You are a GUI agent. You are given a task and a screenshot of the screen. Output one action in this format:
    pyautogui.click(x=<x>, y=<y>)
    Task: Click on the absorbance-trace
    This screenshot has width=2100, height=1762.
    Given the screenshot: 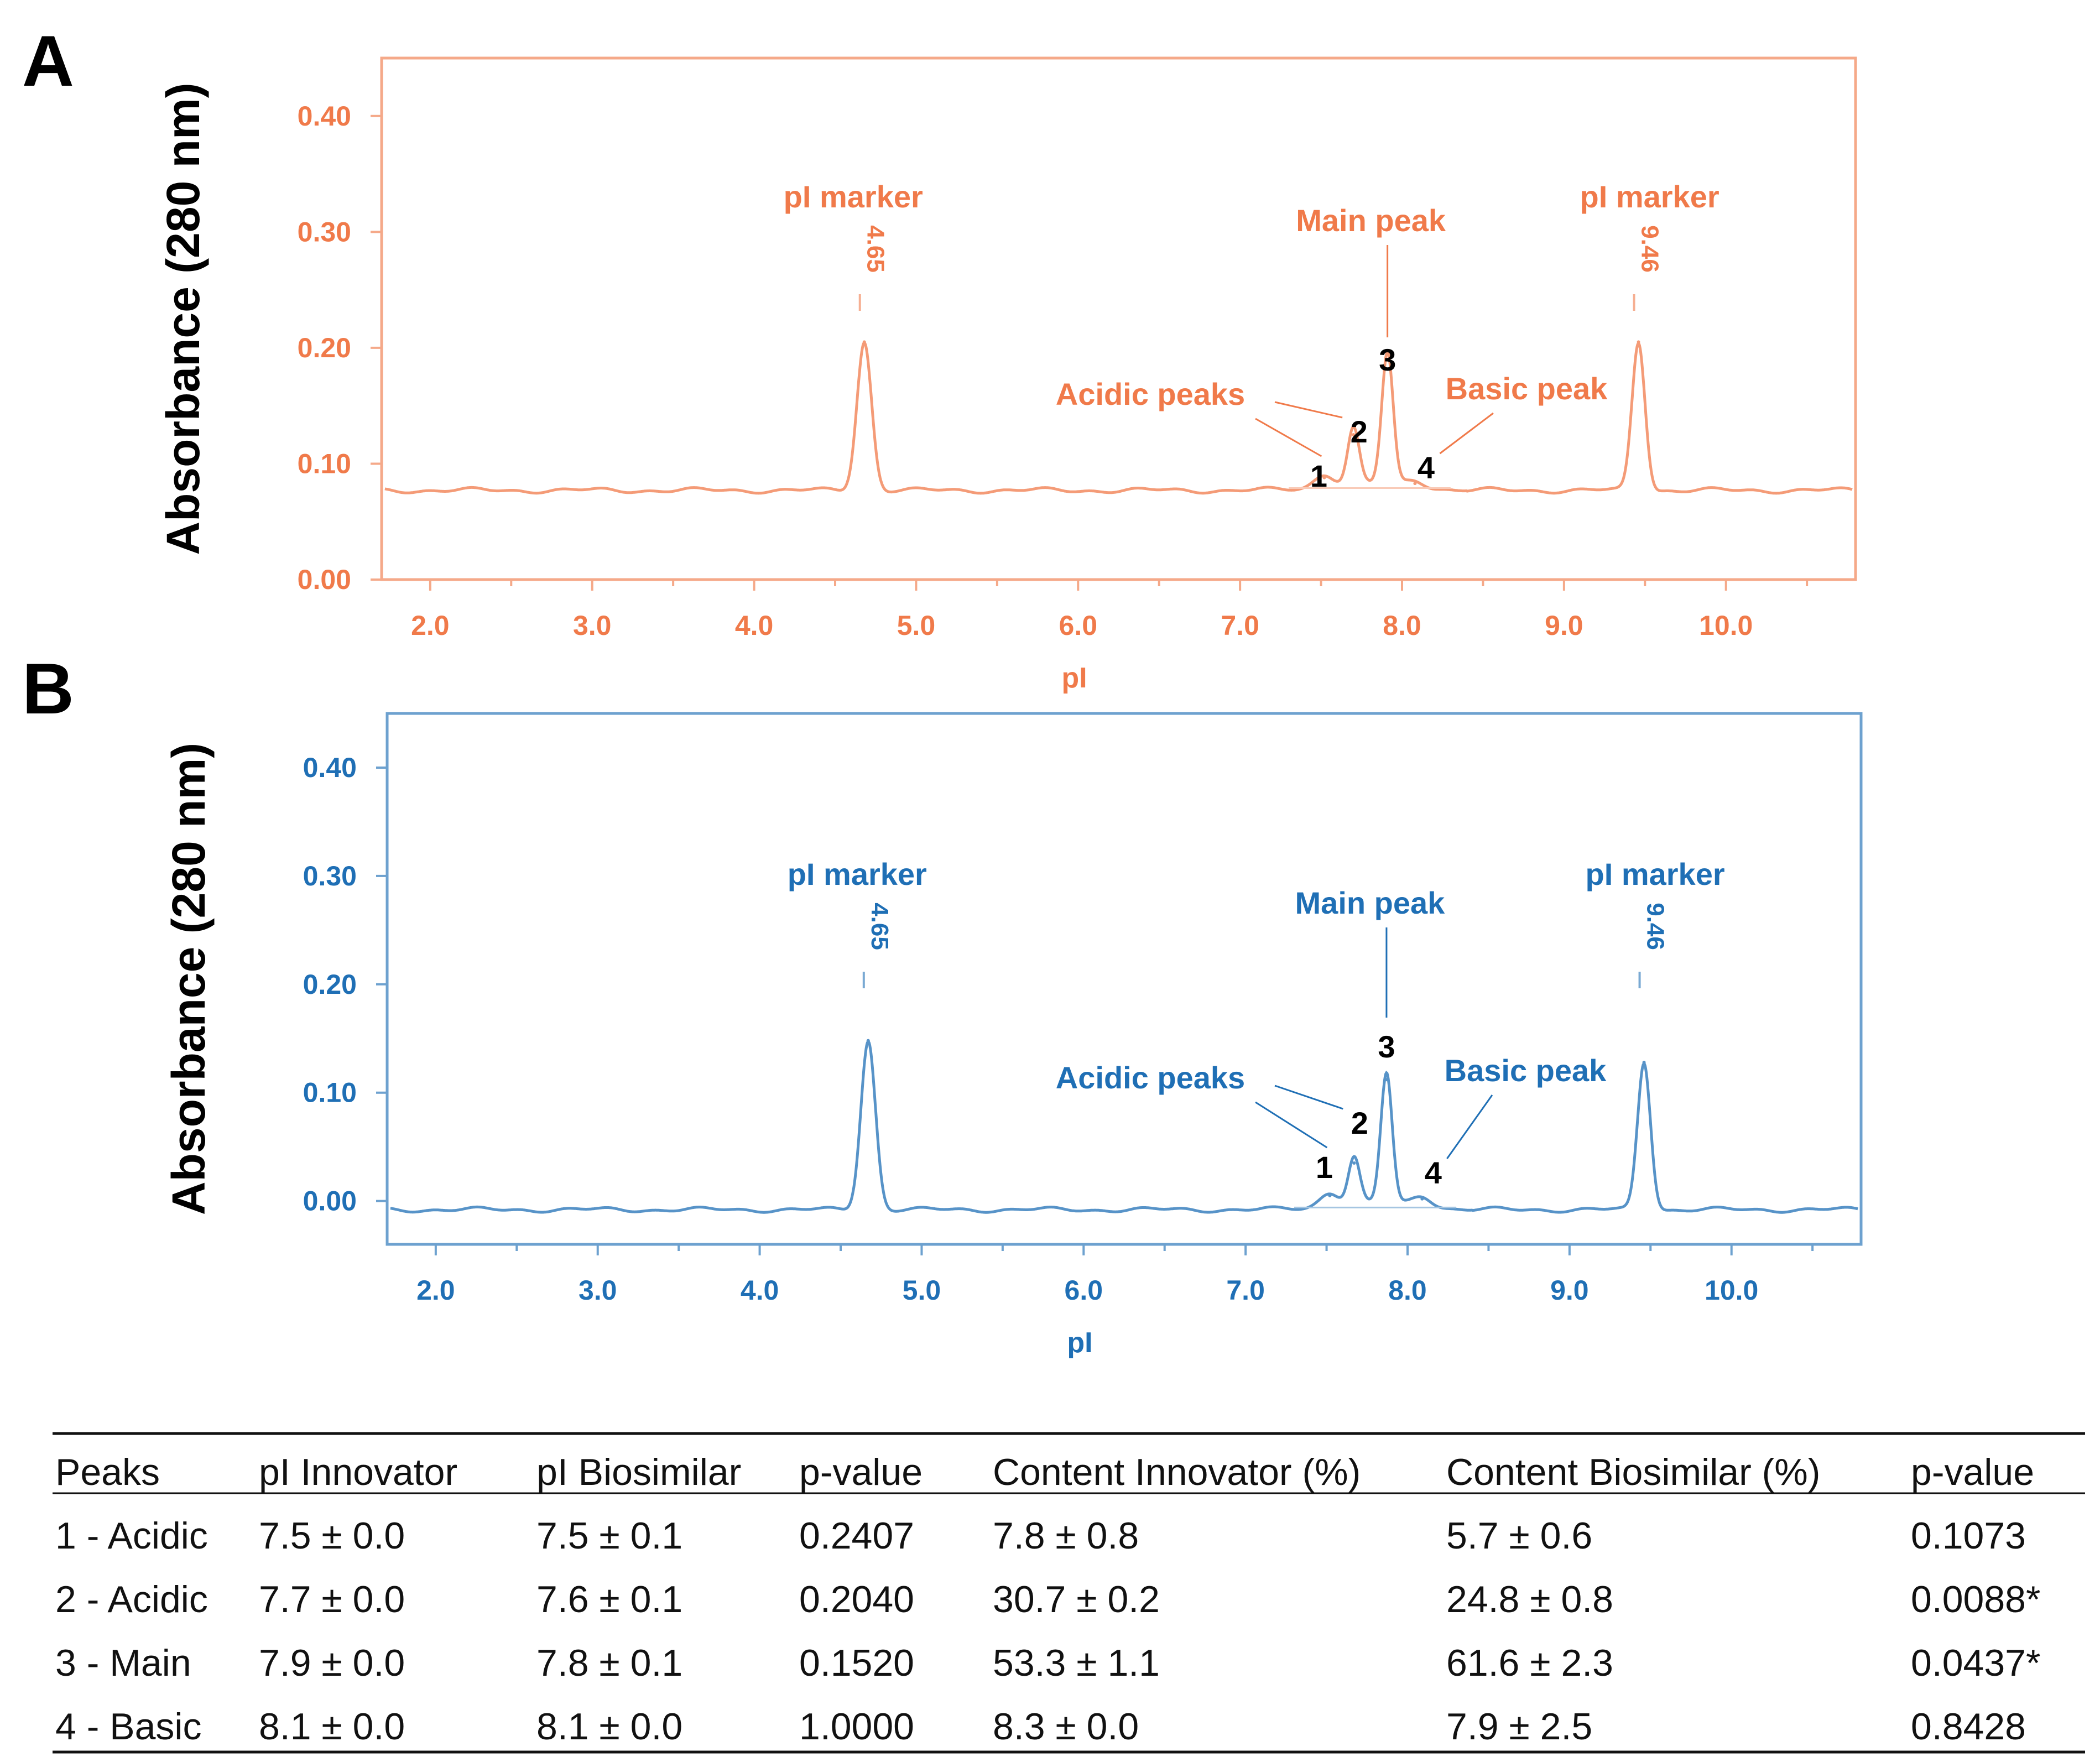 What is the action you would take?
    pyautogui.click(x=1124, y=1127)
    